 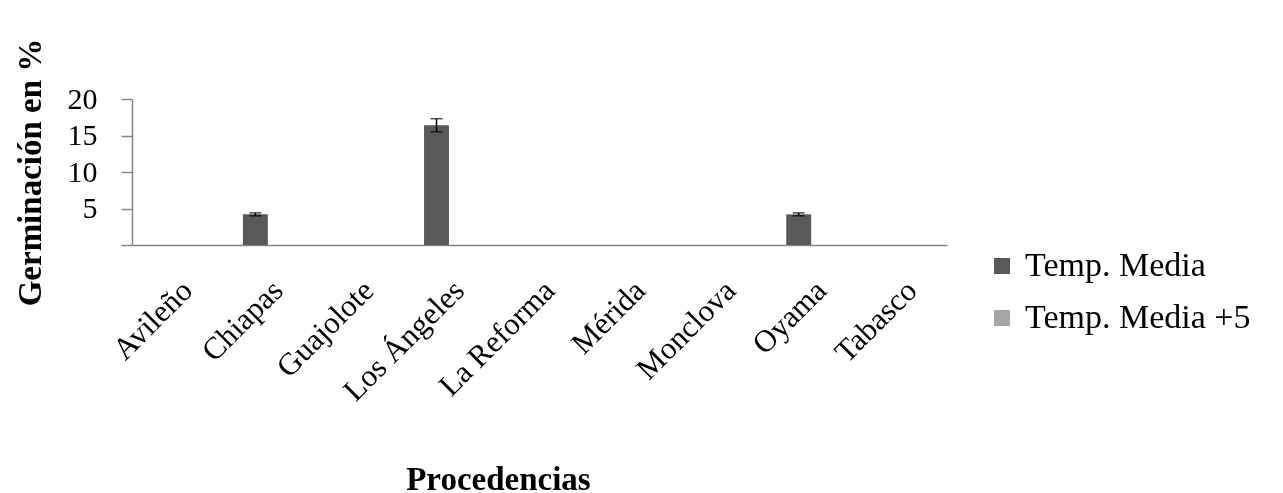 I want to click on y-tick-label: 20, so click(x=82, y=98).